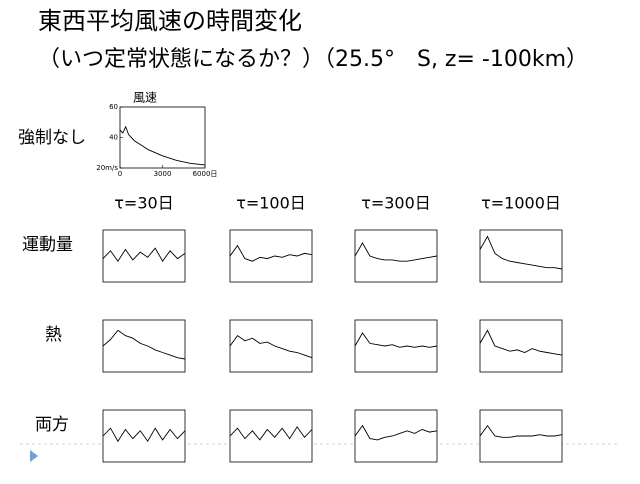 This screenshot has width=640, height=484. I want to click on column-label: τ=300日, so click(396, 203).